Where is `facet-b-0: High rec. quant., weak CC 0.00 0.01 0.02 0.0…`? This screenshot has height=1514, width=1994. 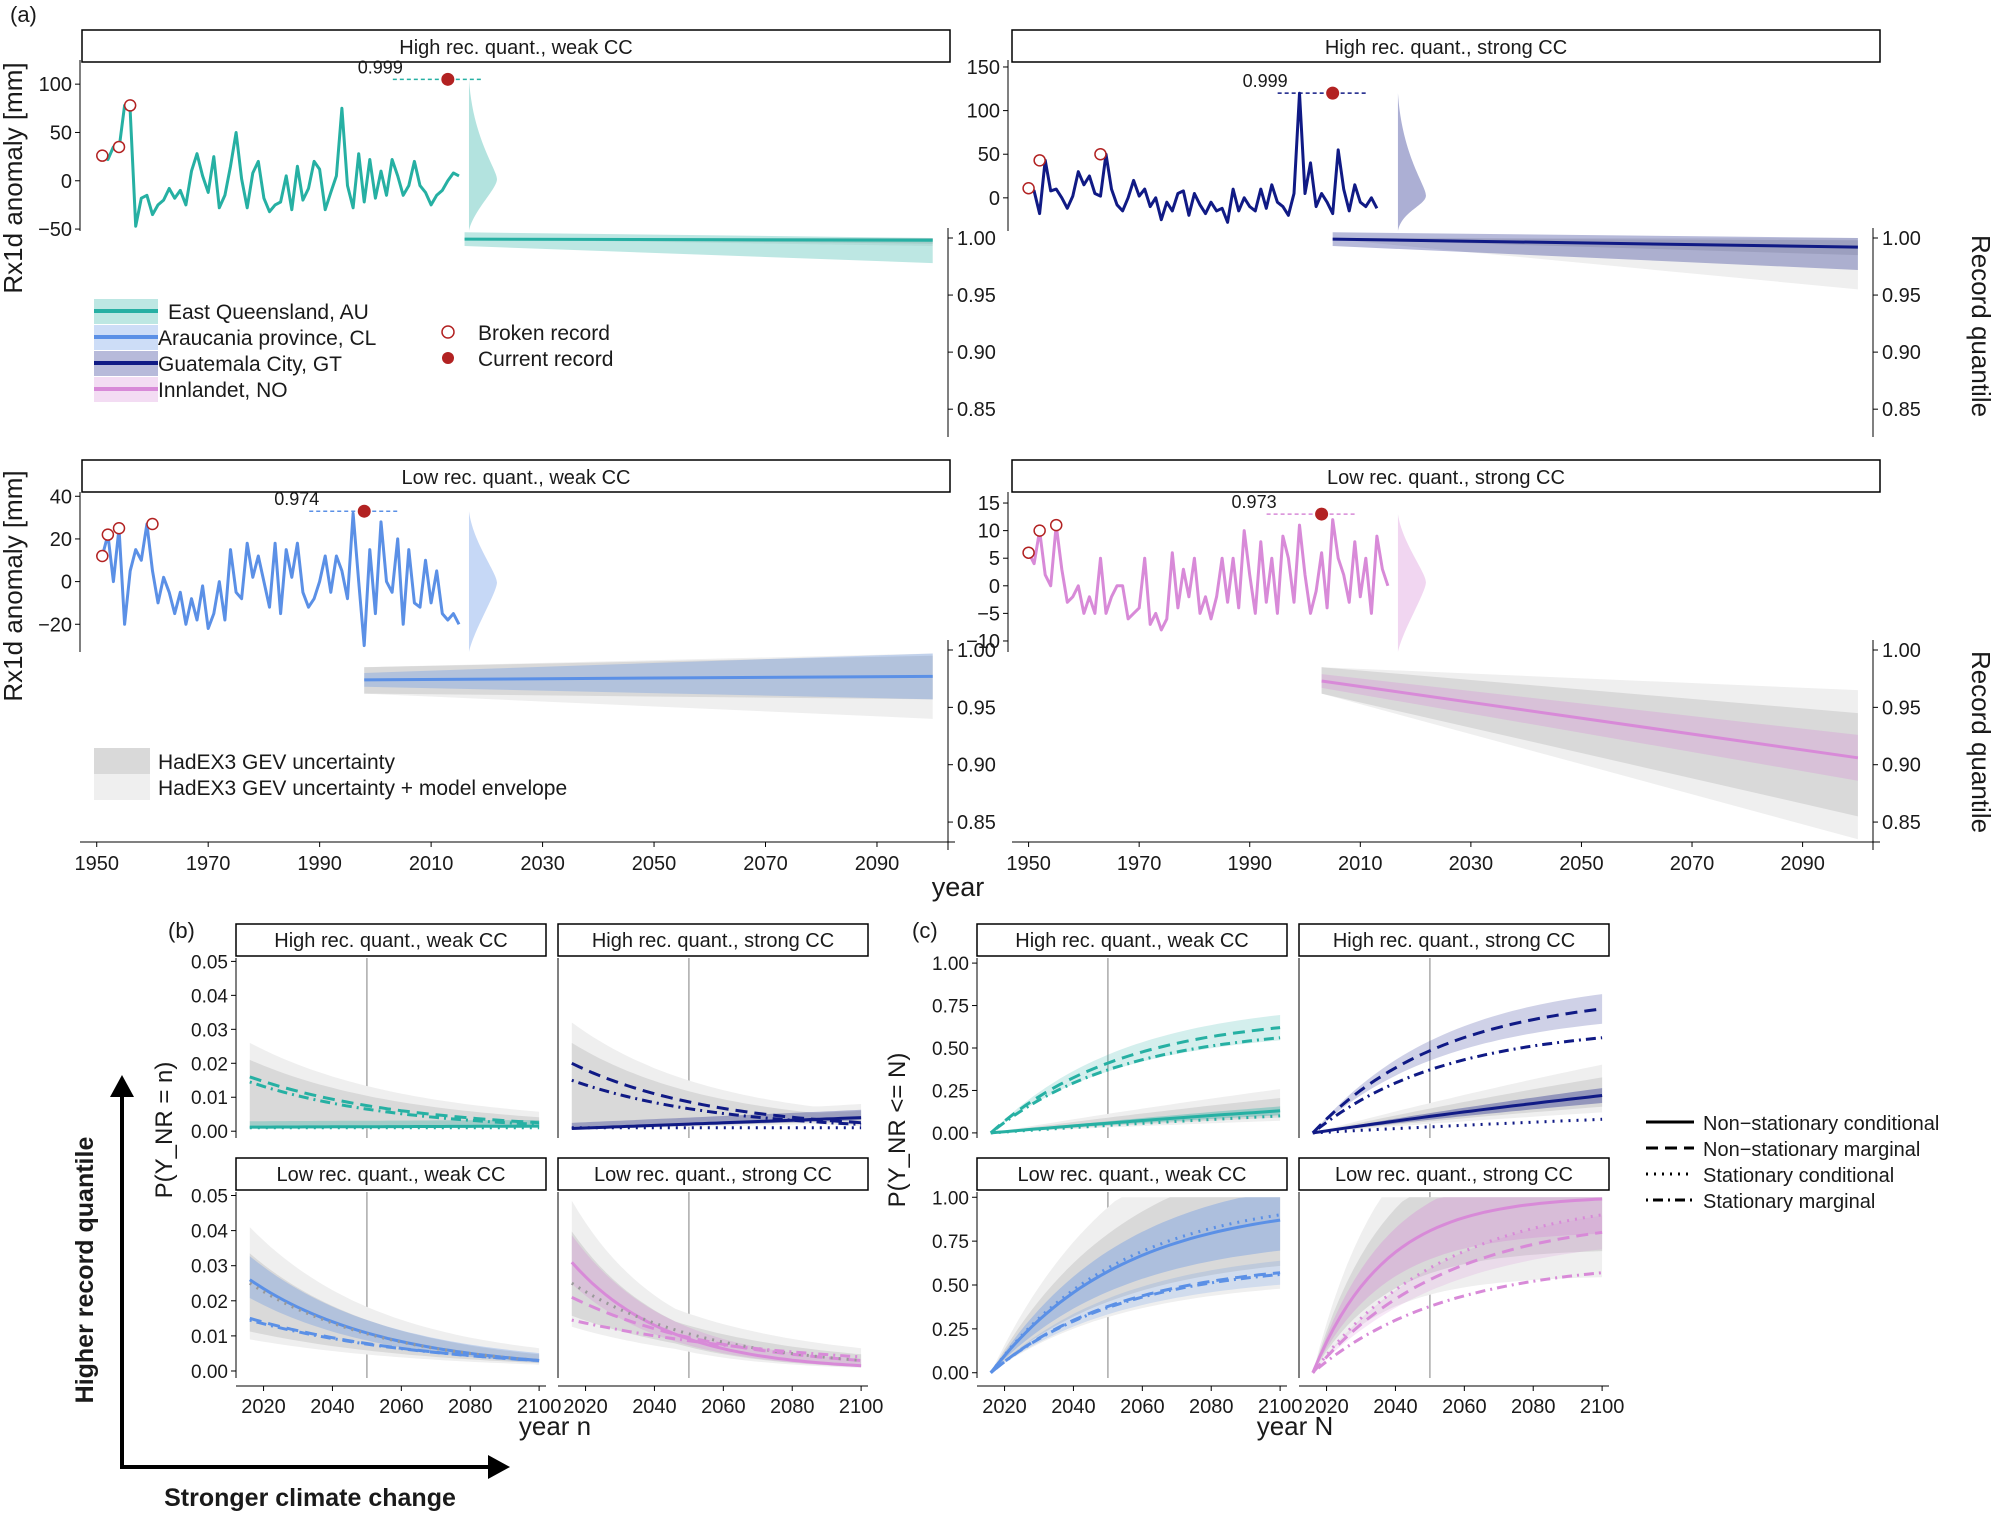 facet-b-0: High rec. quant., weak CC 0.00 0.01 0.02 0.0… is located at coordinates (369, 1033).